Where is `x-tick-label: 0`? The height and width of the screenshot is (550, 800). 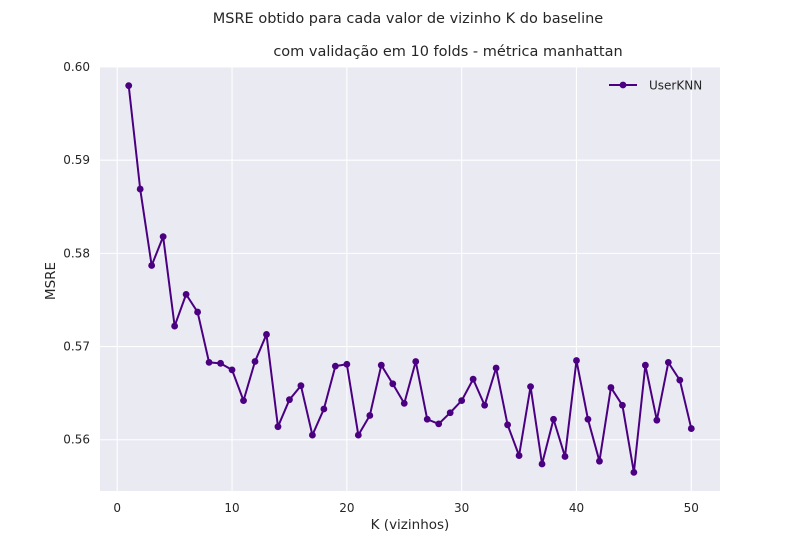
x-tick-label: 0 is located at coordinates (117, 508).